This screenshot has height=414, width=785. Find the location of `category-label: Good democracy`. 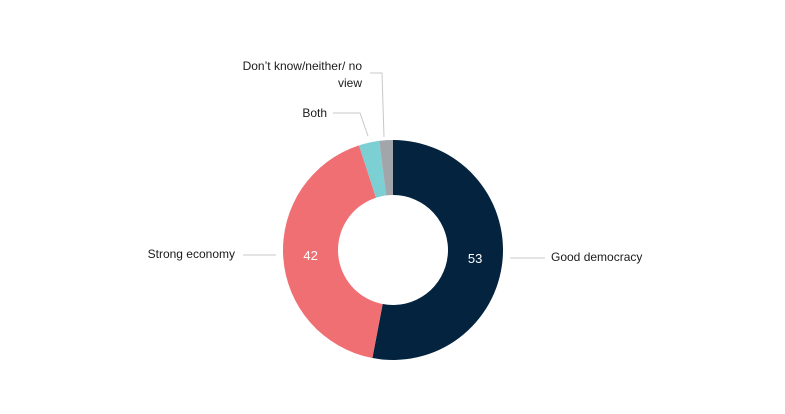

category-label: Good democracy is located at coordinates (597, 257).